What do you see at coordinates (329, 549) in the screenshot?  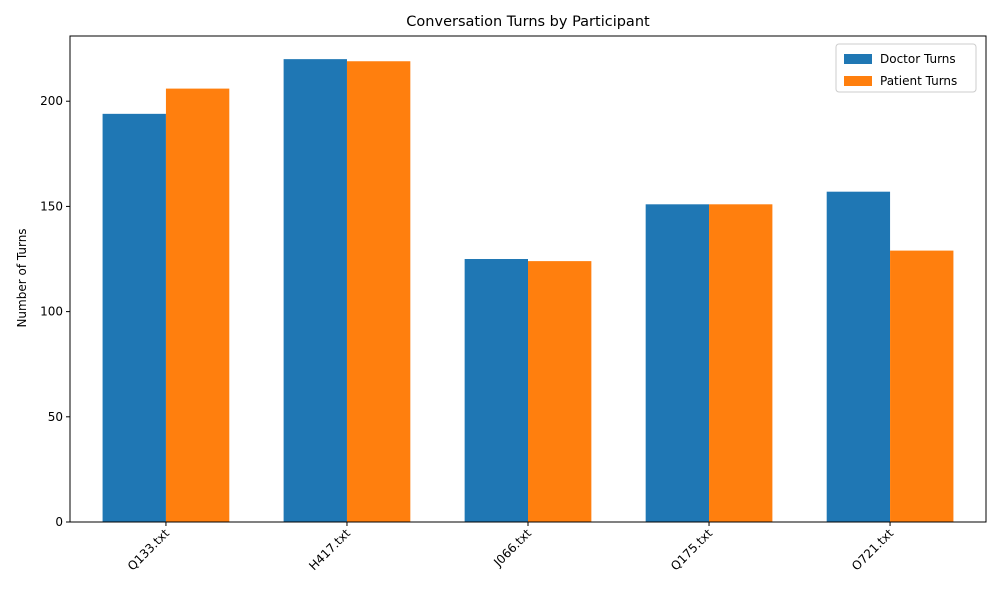 I see `x-tick-label-1: H417.txt` at bounding box center [329, 549].